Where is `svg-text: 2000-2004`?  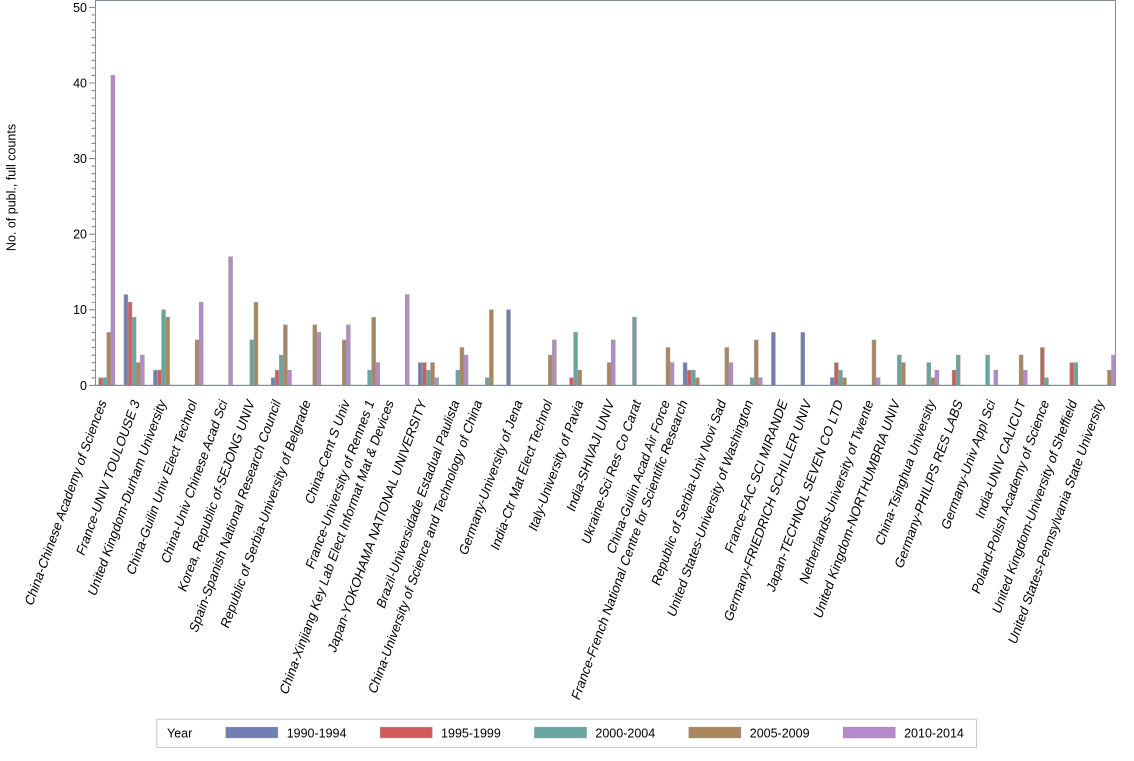
svg-text: 2000-2004 is located at coordinates (625, 733).